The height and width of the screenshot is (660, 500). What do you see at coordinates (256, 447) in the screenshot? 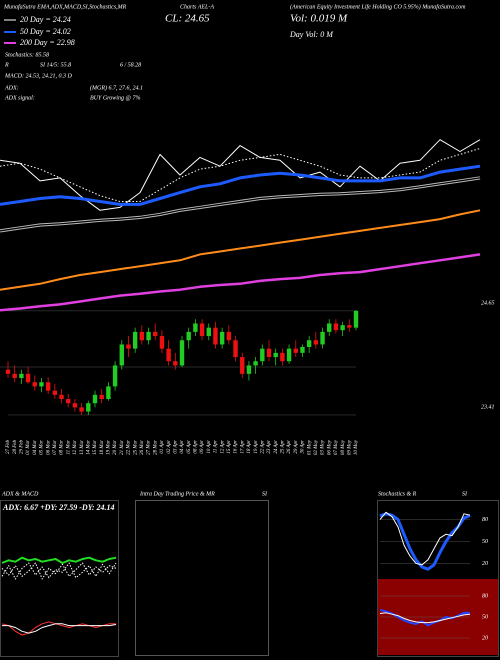
I see `x-tick-label: 19 Apr` at bounding box center [256, 447].